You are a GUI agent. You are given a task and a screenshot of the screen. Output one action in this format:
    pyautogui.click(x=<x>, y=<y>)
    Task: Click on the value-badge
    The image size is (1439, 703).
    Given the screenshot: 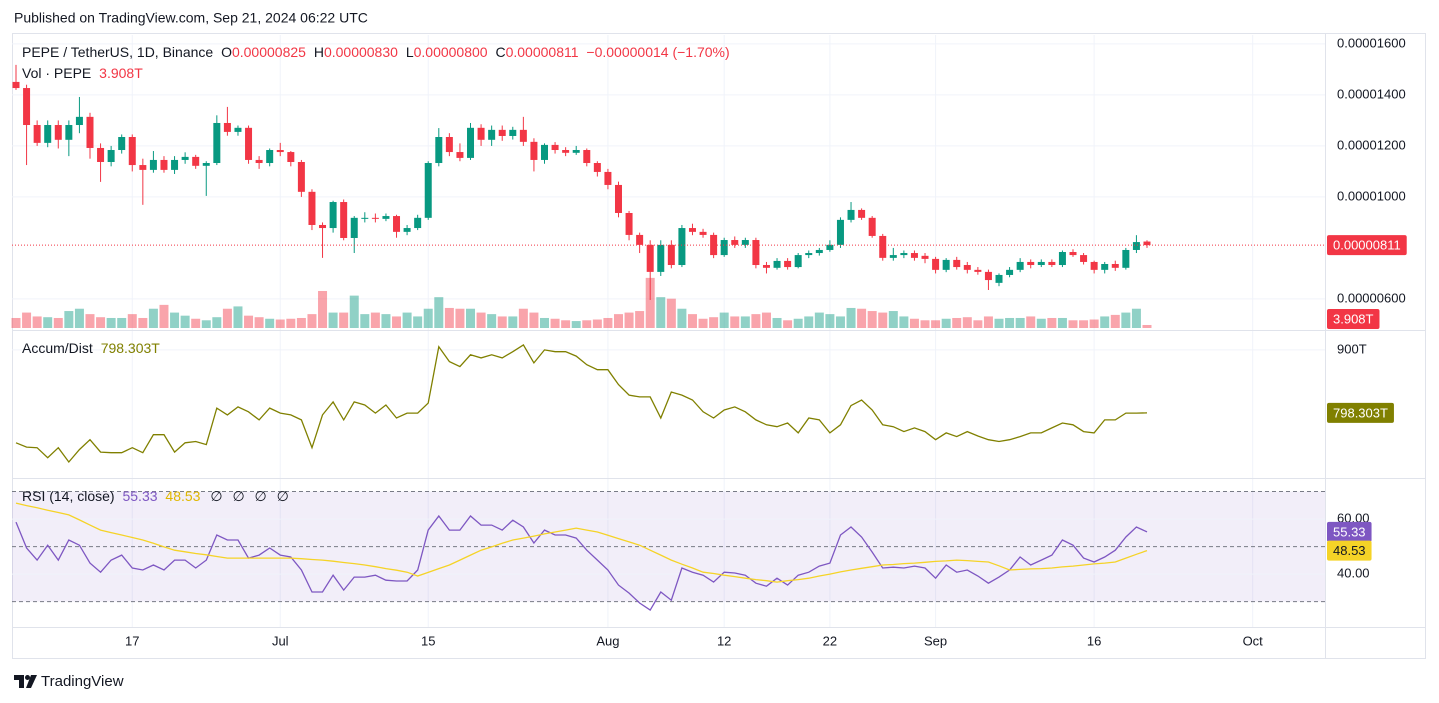 What is the action you would take?
    pyautogui.click(x=1349, y=531)
    